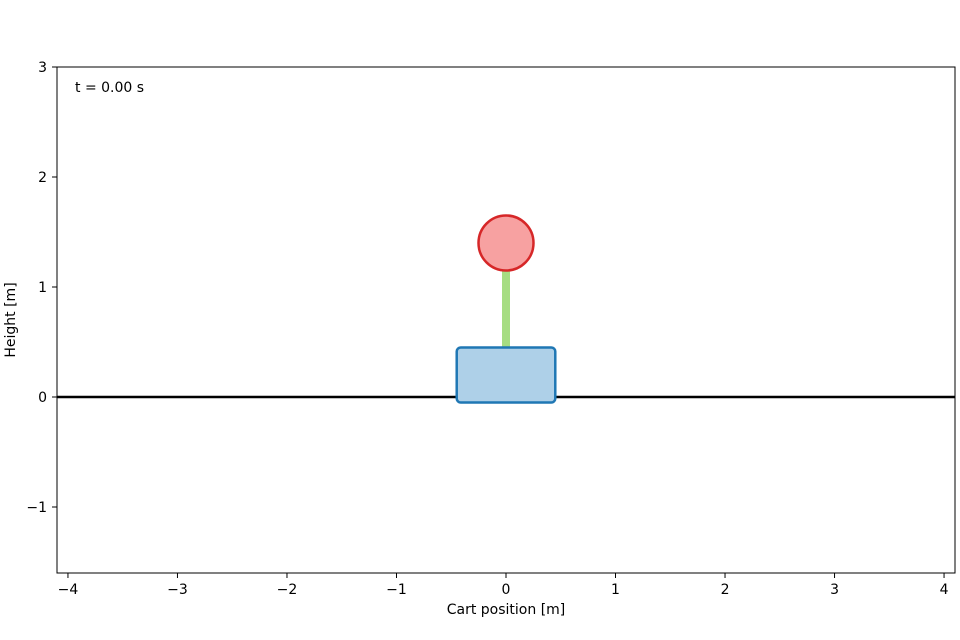 The image size is (960, 640). I want to click on pendulum-bob, so click(506, 243).